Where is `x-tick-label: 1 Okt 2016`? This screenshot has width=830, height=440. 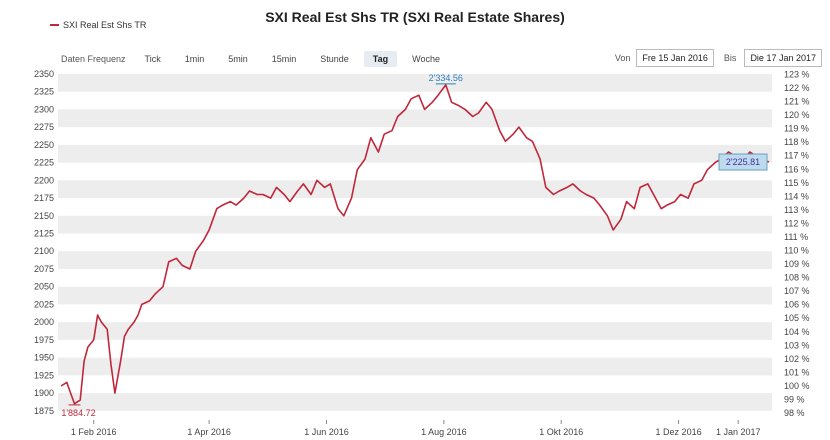
x-tick-label: 1 Okt 2016 is located at coordinates (561, 432).